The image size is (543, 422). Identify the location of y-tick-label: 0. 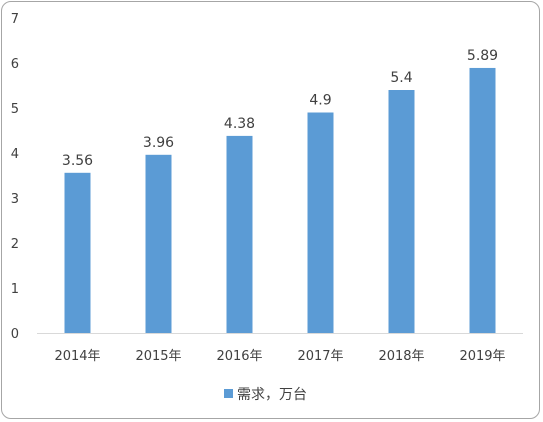
(15, 334).